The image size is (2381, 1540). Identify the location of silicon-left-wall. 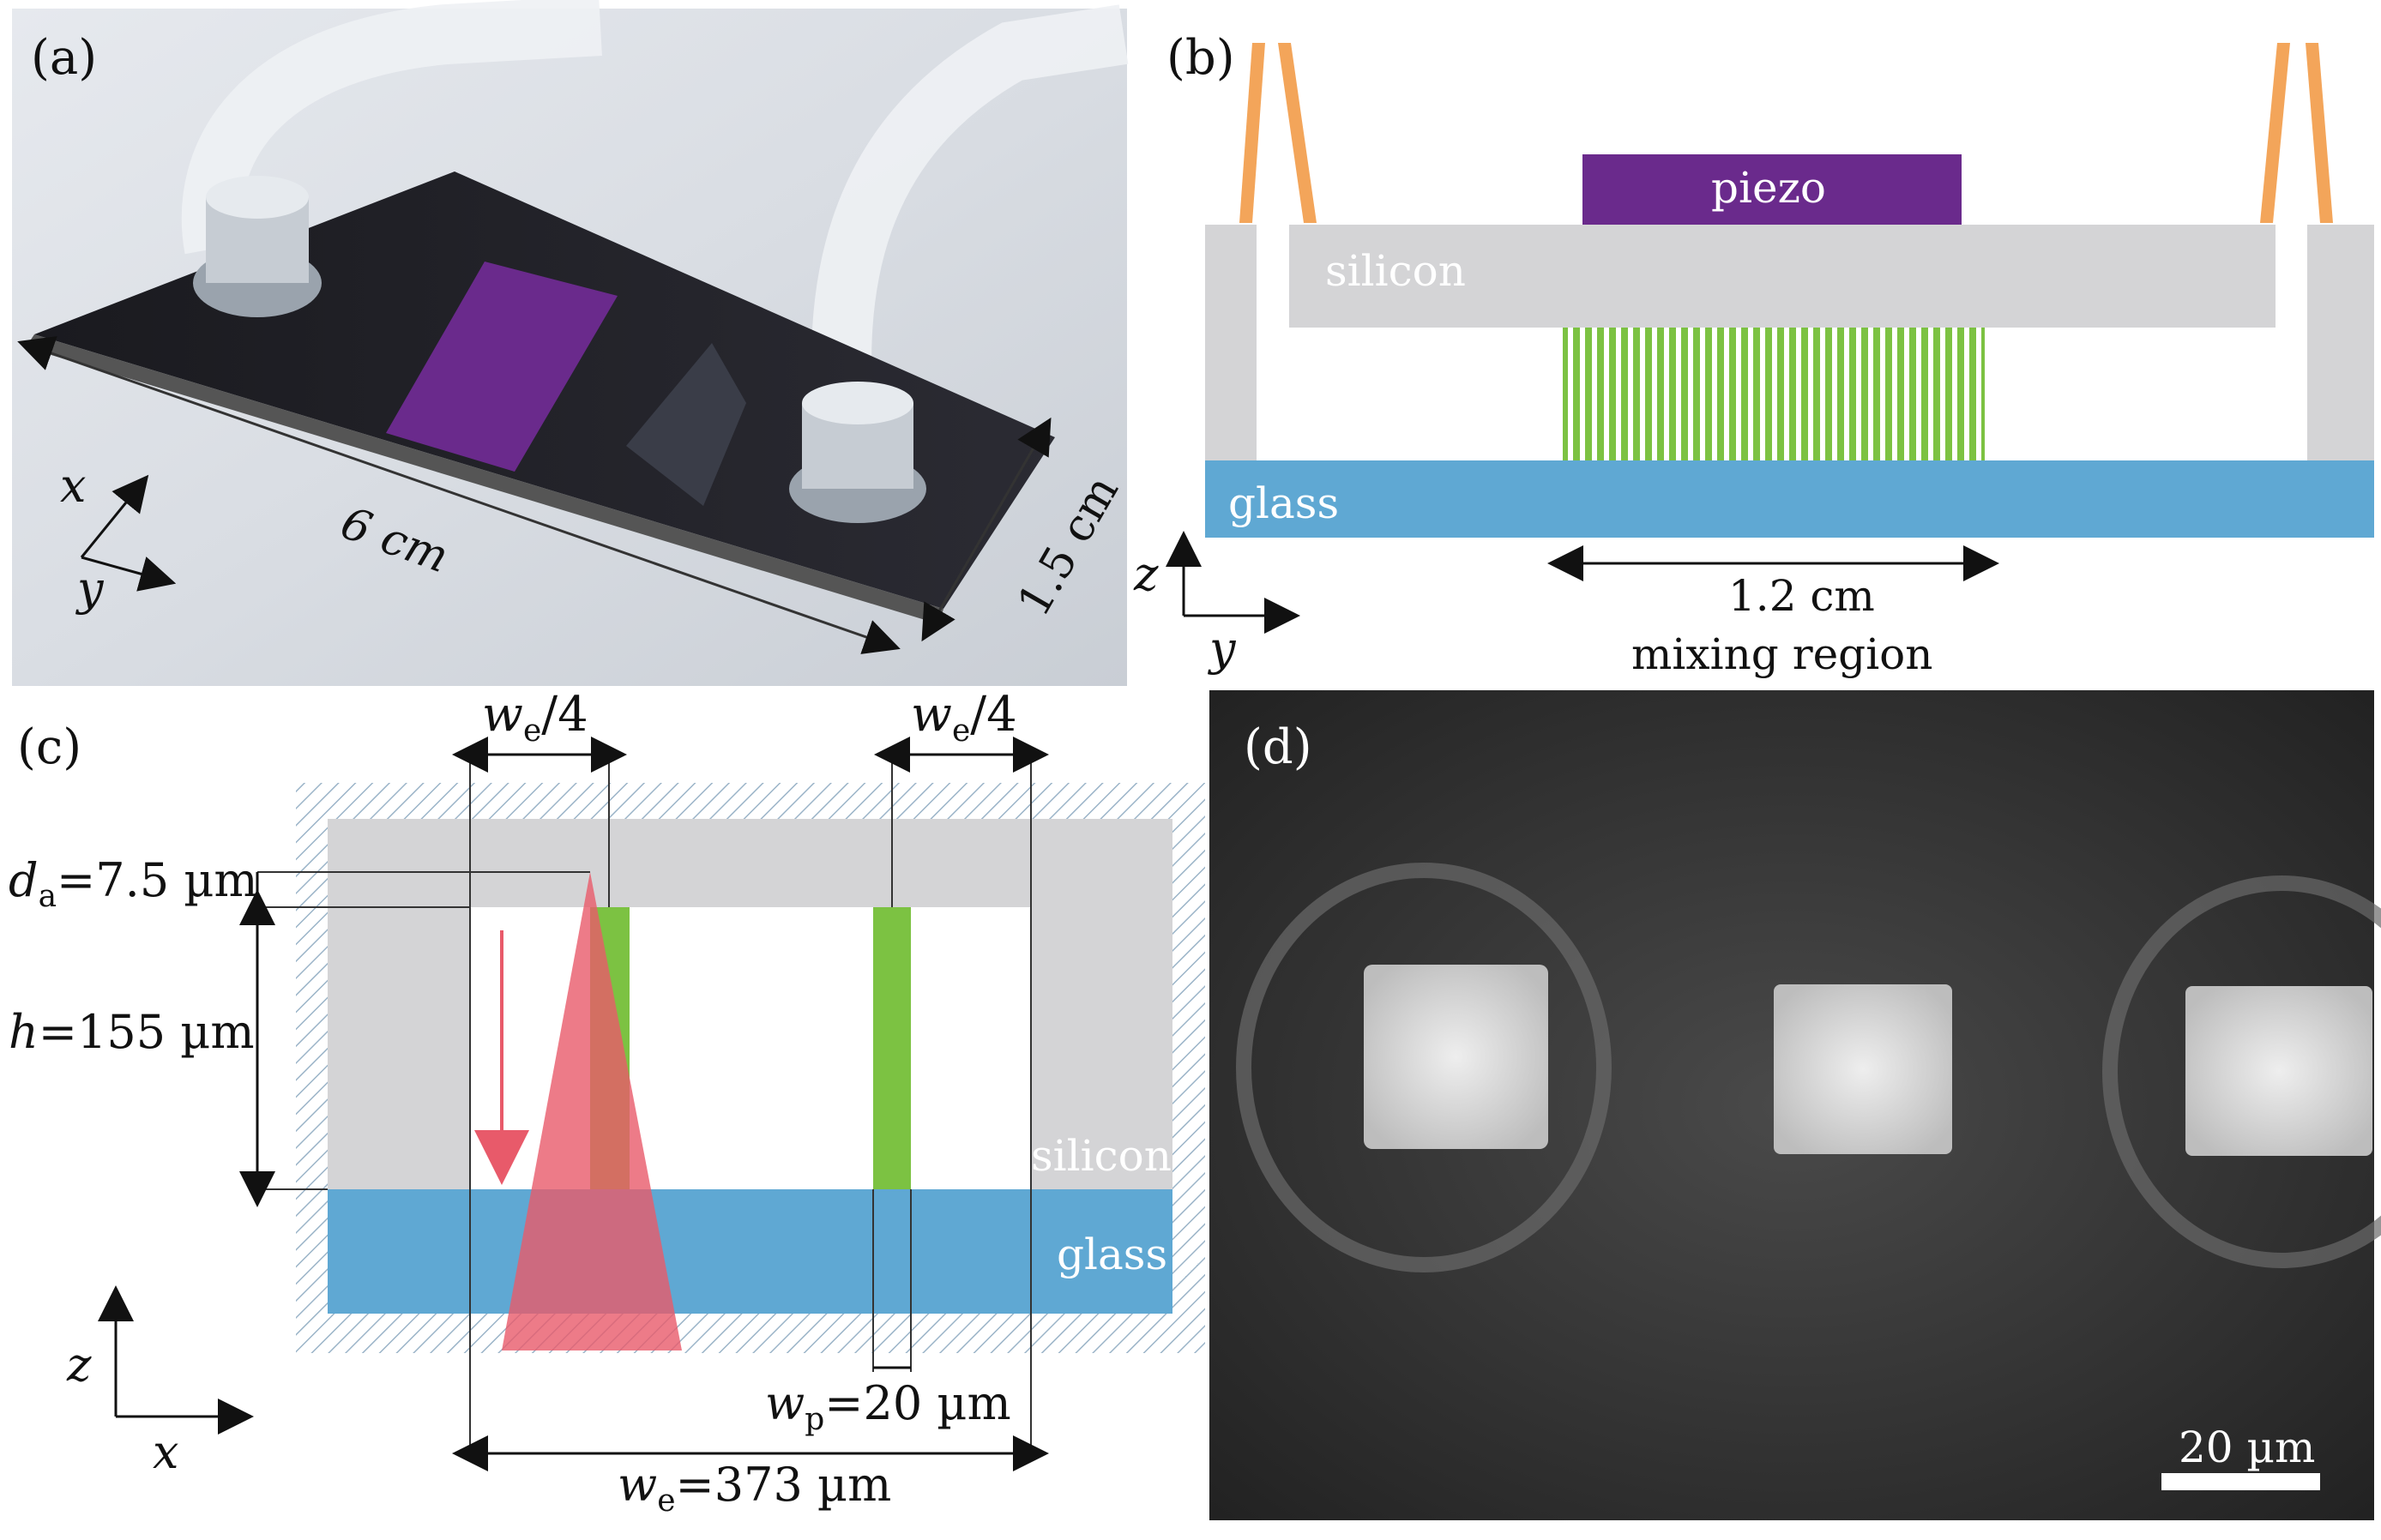
(1231, 342).